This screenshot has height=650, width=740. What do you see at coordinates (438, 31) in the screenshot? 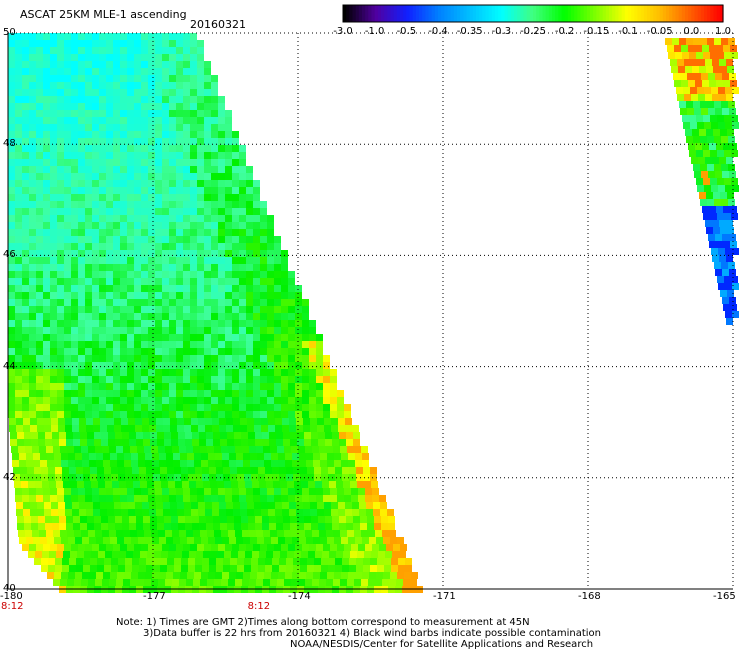
I see `colorbar-tick-label: -0.4` at bounding box center [438, 31].